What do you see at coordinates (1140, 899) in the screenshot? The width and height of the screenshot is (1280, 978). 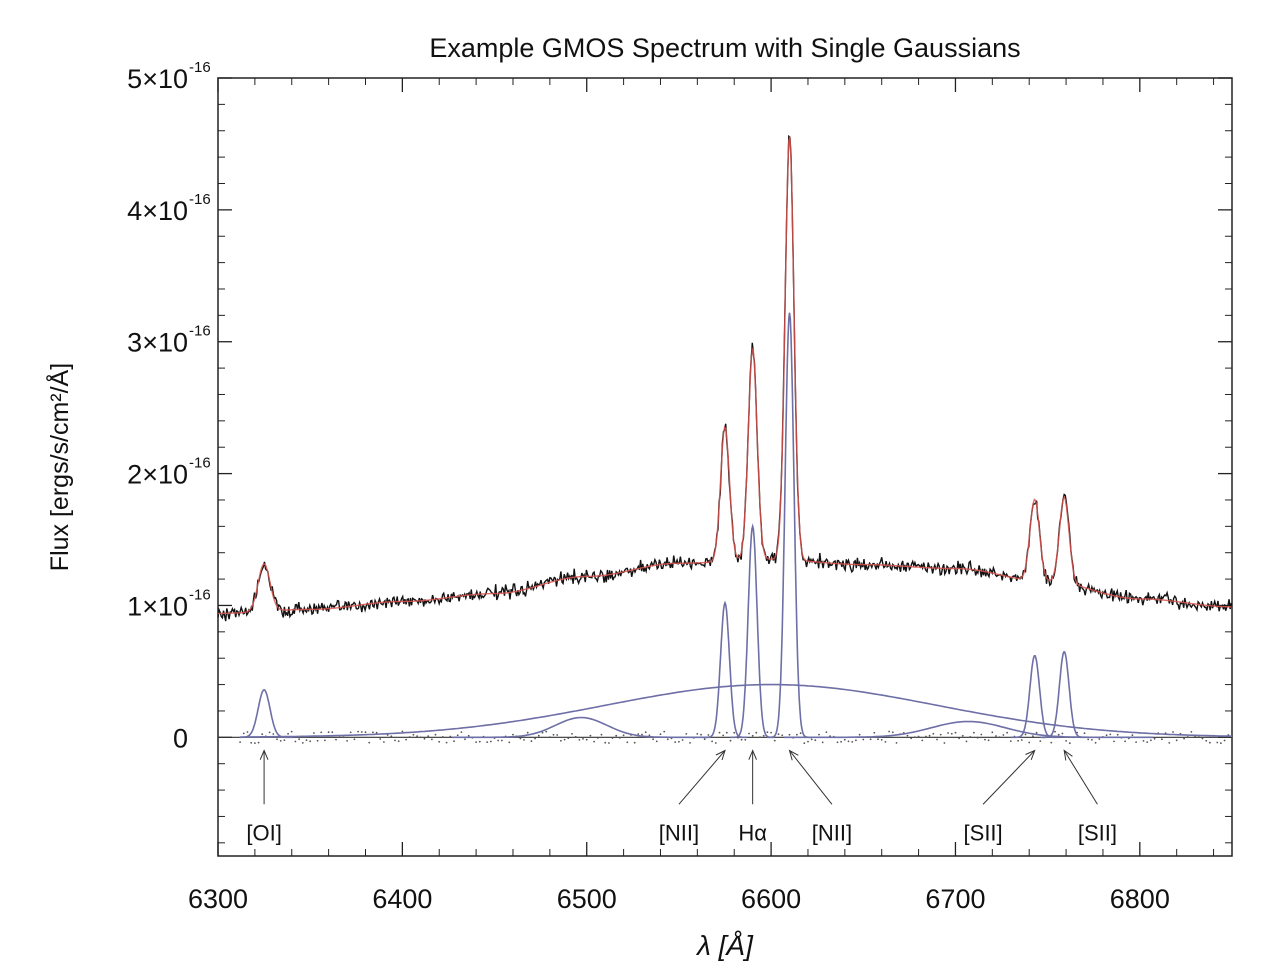 I see `x-tick-label: 6800` at bounding box center [1140, 899].